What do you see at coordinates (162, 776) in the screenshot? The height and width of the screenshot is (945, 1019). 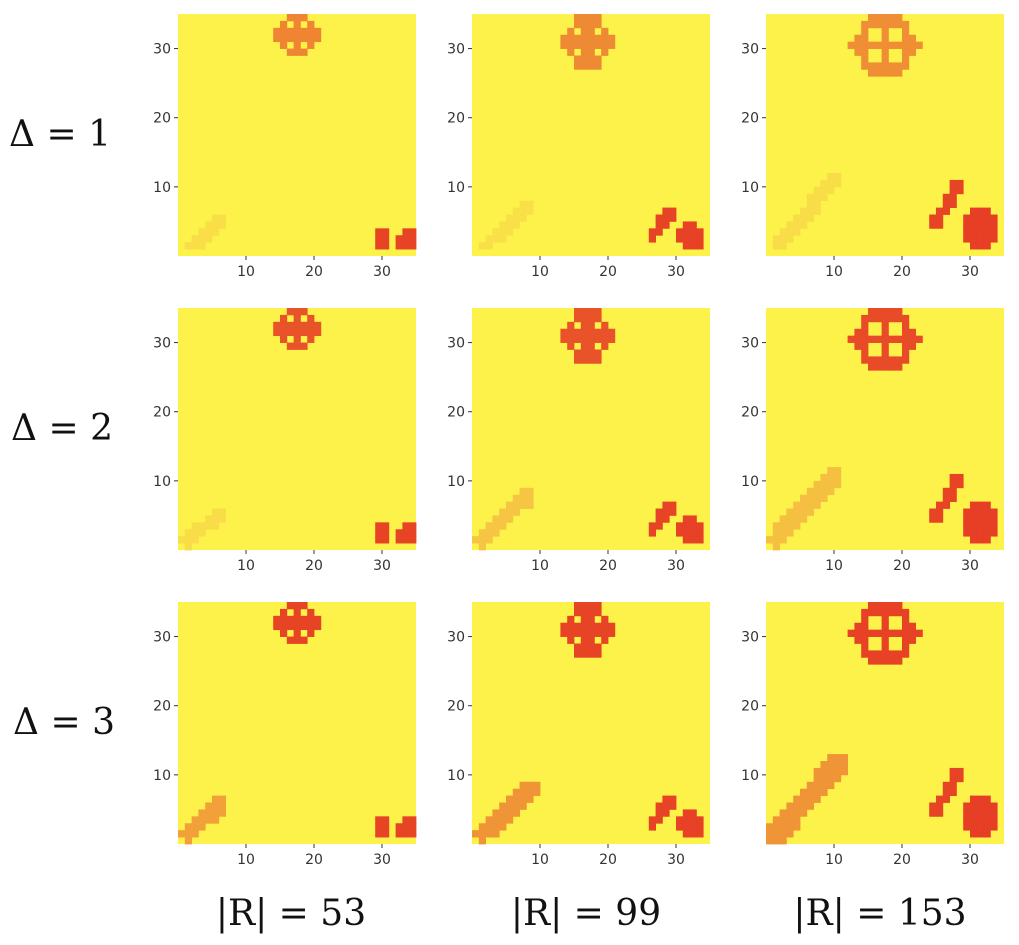 I see `y-tick-label: 10` at bounding box center [162, 776].